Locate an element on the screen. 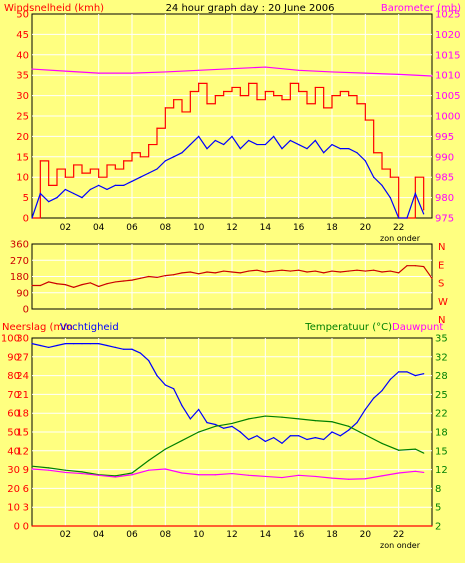 The width and height of the screenshot is (465, 563). compass-label: N is located at coordinates (441, 247).